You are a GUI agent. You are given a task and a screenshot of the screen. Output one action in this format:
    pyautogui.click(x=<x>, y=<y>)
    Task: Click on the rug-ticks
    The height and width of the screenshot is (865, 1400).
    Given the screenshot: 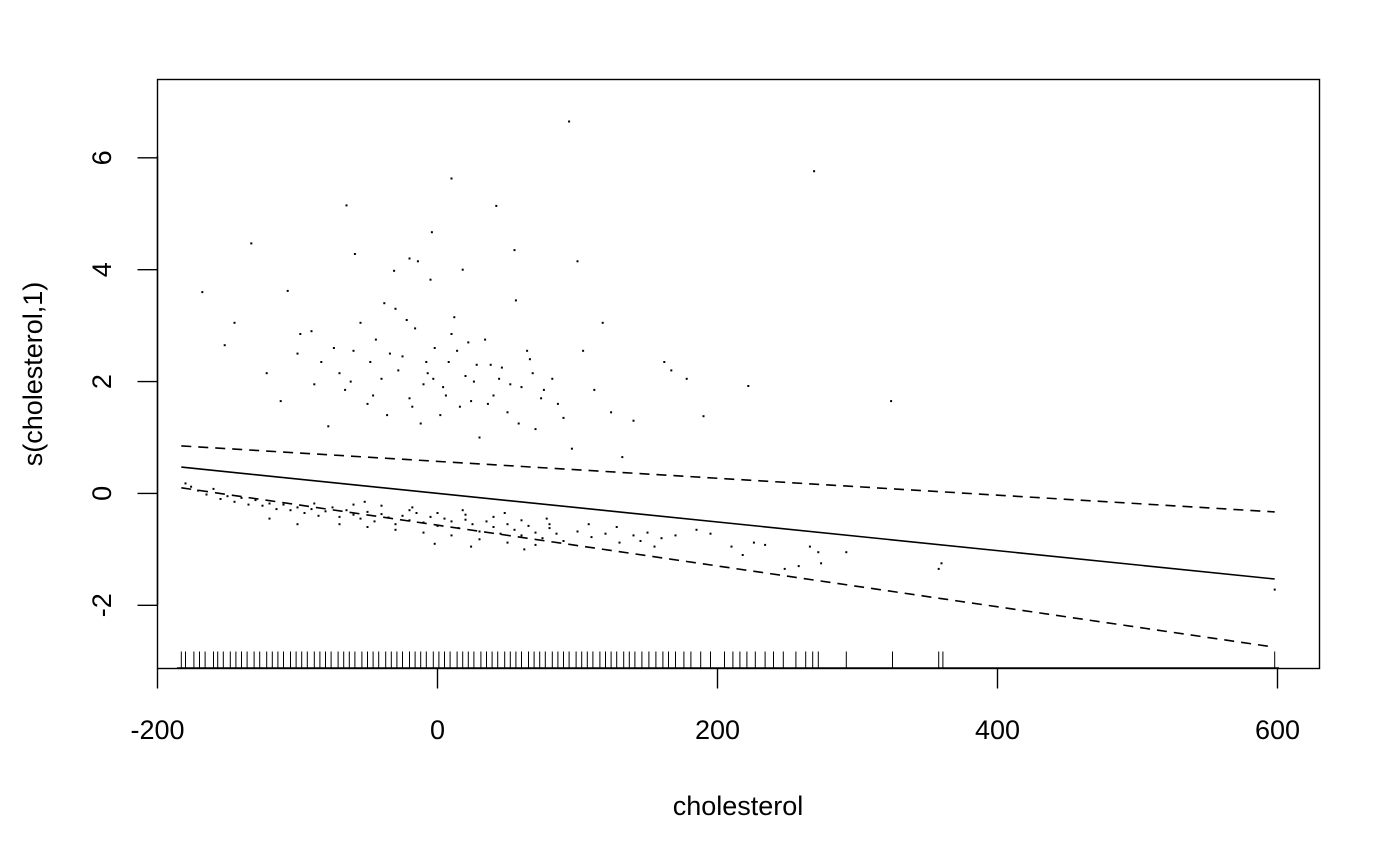 What is the action you would take?
    pyautogui.click(x=728, y=660)
    